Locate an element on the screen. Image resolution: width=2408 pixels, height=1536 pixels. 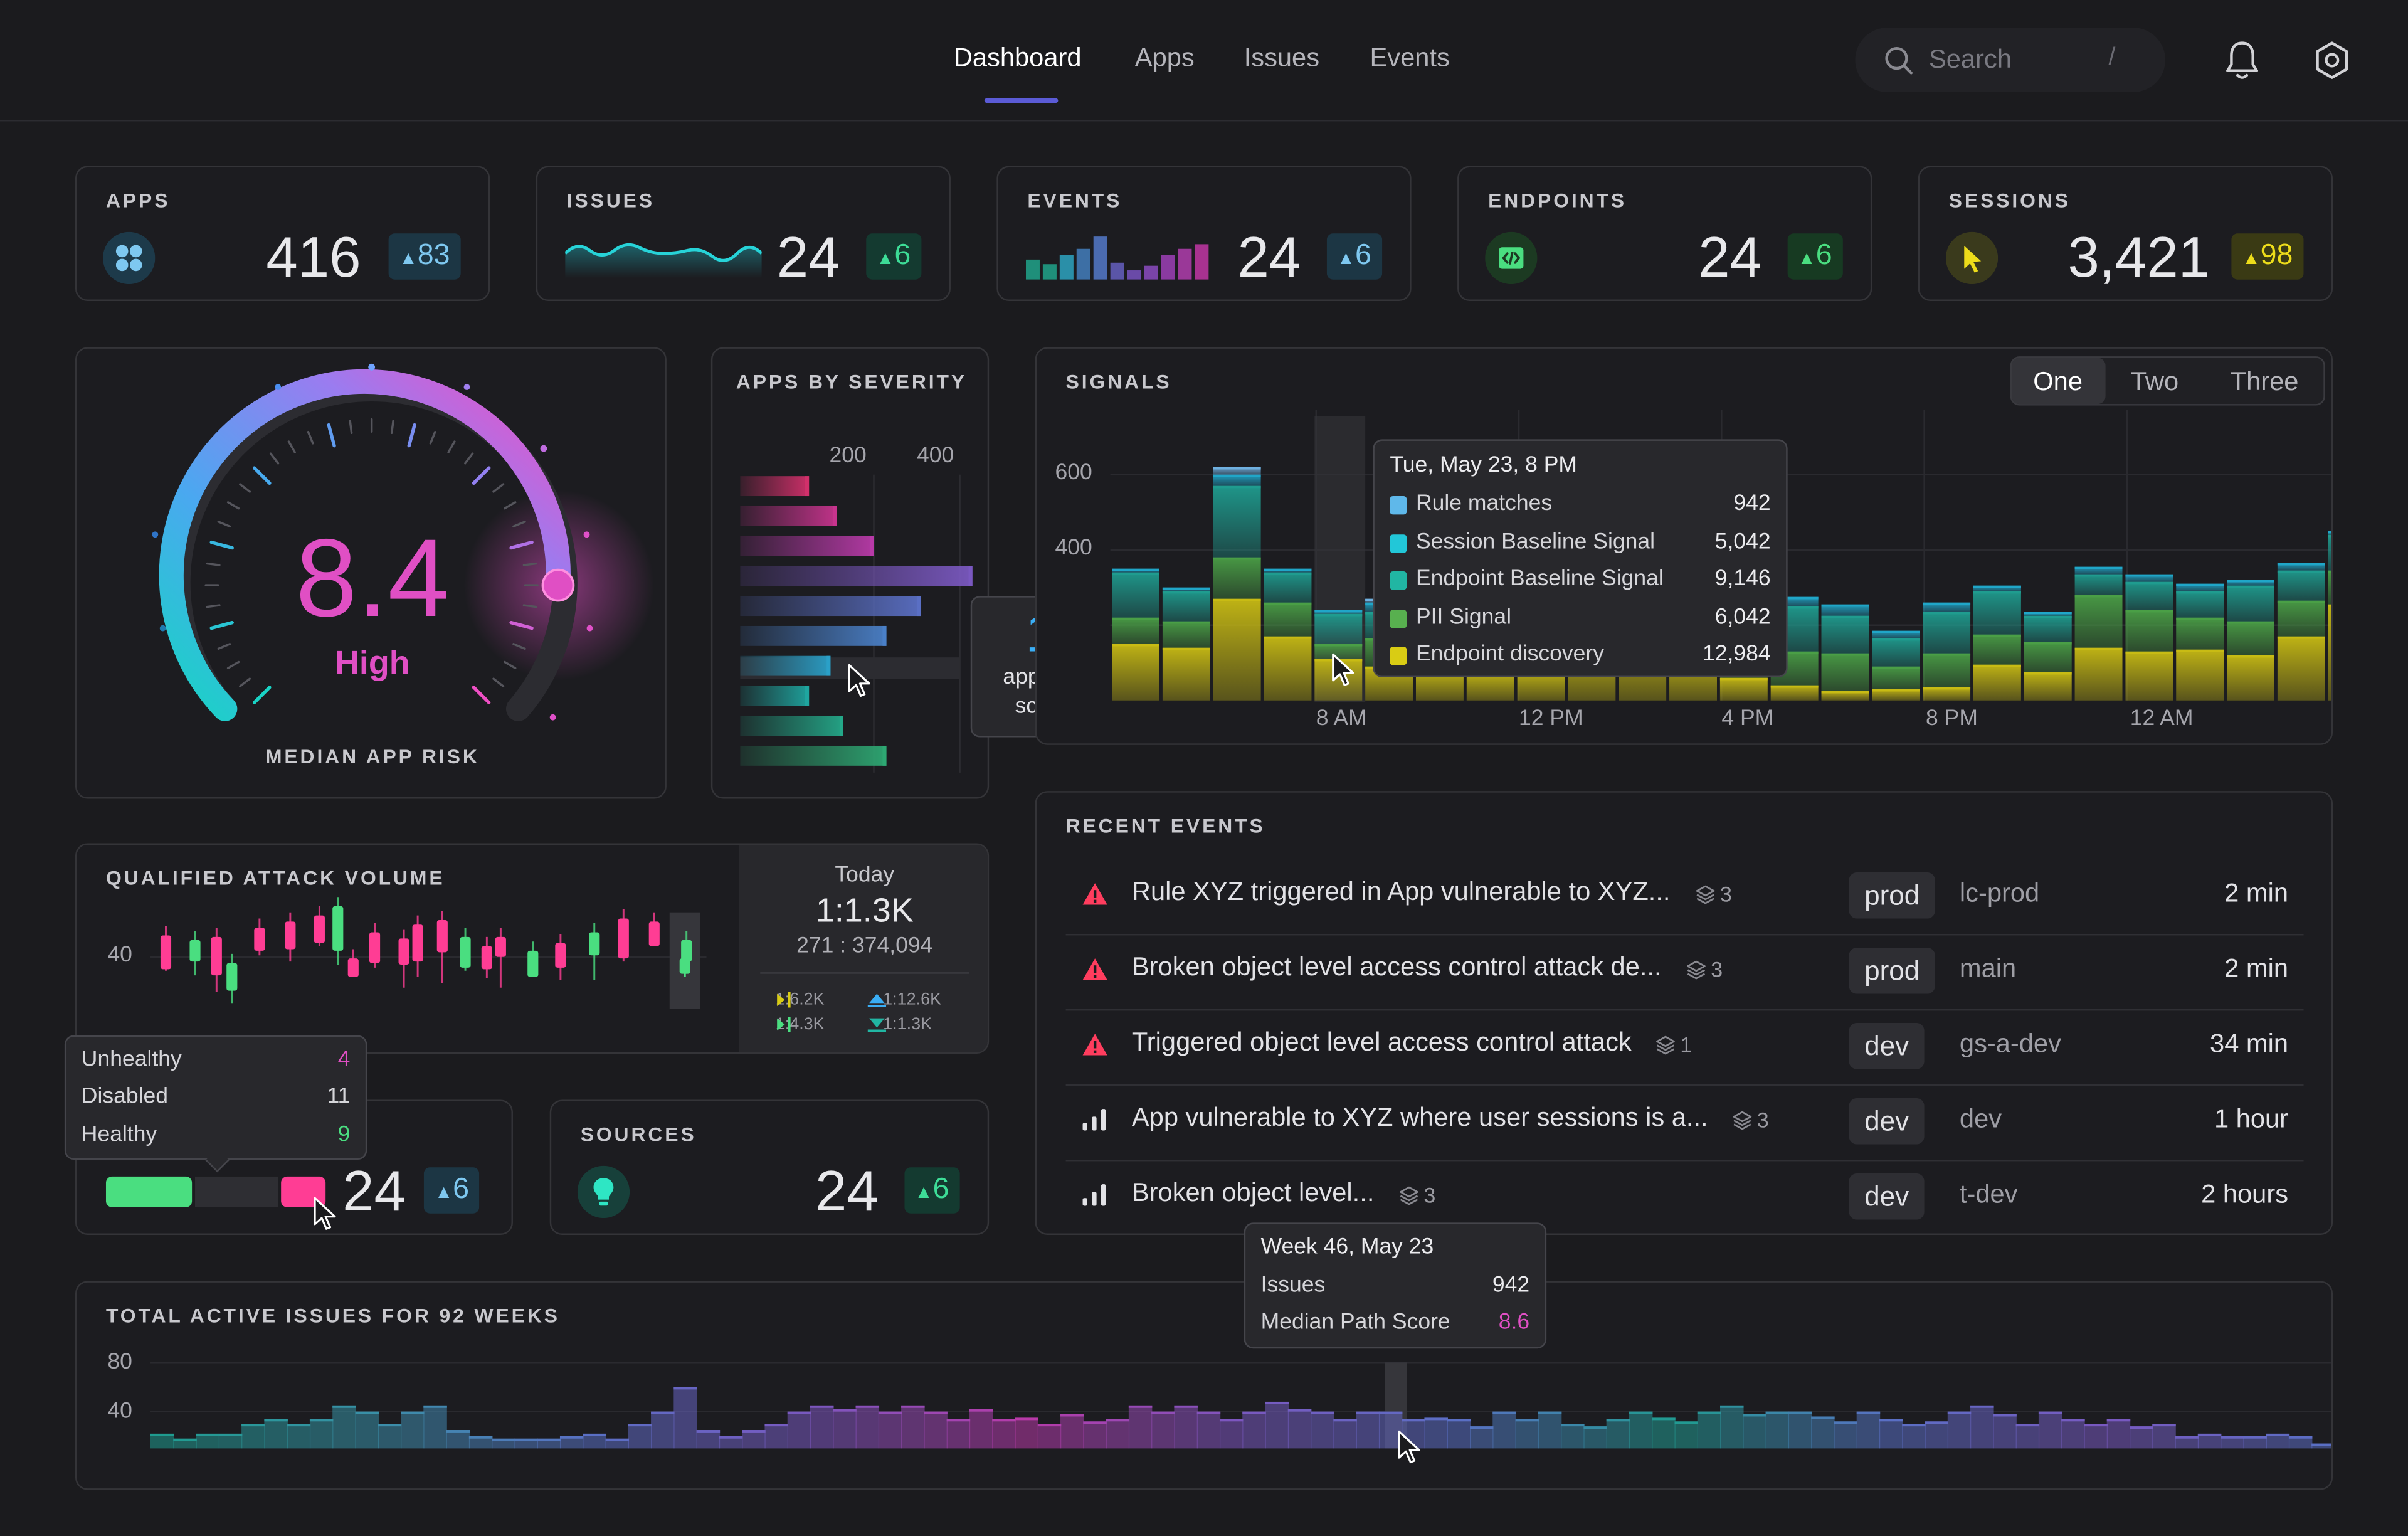
environment-badge: prod is located at coordinates (1892, 895).